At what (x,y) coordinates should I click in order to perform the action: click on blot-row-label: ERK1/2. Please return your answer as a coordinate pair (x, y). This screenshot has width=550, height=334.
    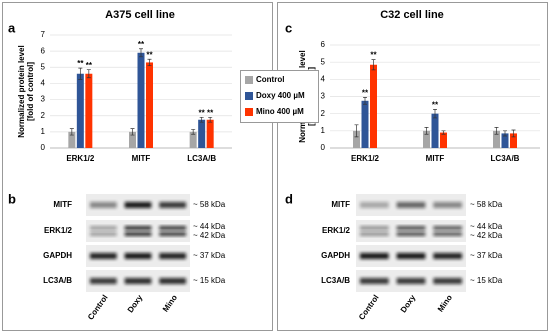
    Looking at the image, I should click on (336, 230).